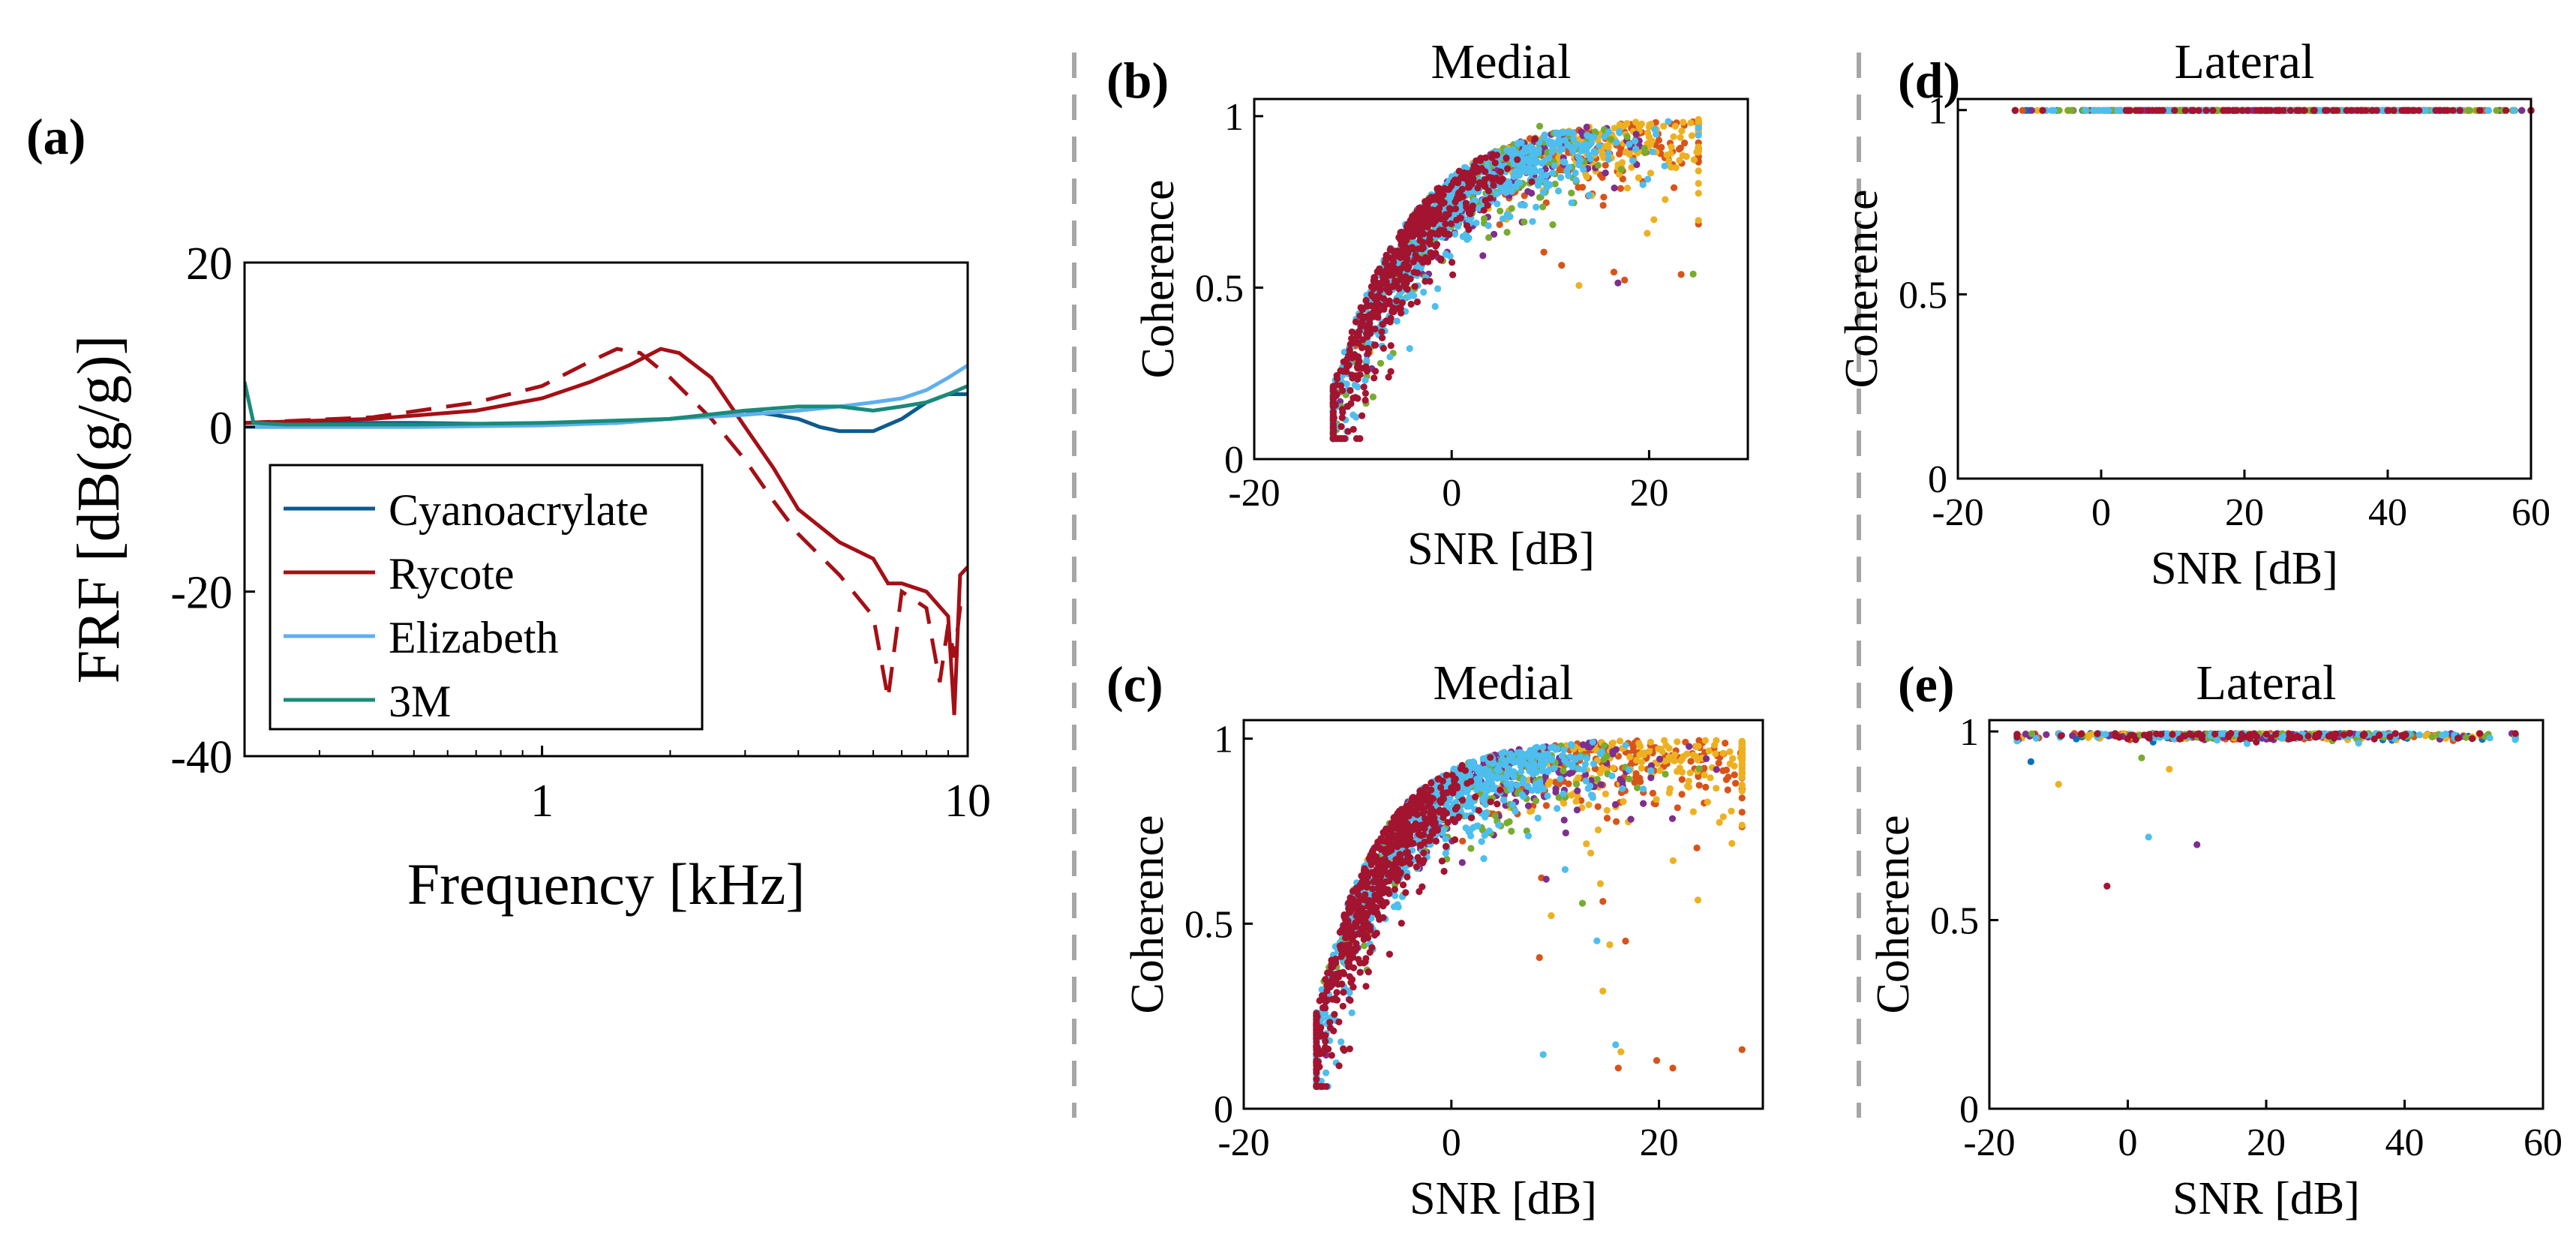 The width and height of the screenshot is (2576, 1258). Describe the element at coordinates (2245, 62) in the screenshot. I see `chart-title: Lateral` at that location.